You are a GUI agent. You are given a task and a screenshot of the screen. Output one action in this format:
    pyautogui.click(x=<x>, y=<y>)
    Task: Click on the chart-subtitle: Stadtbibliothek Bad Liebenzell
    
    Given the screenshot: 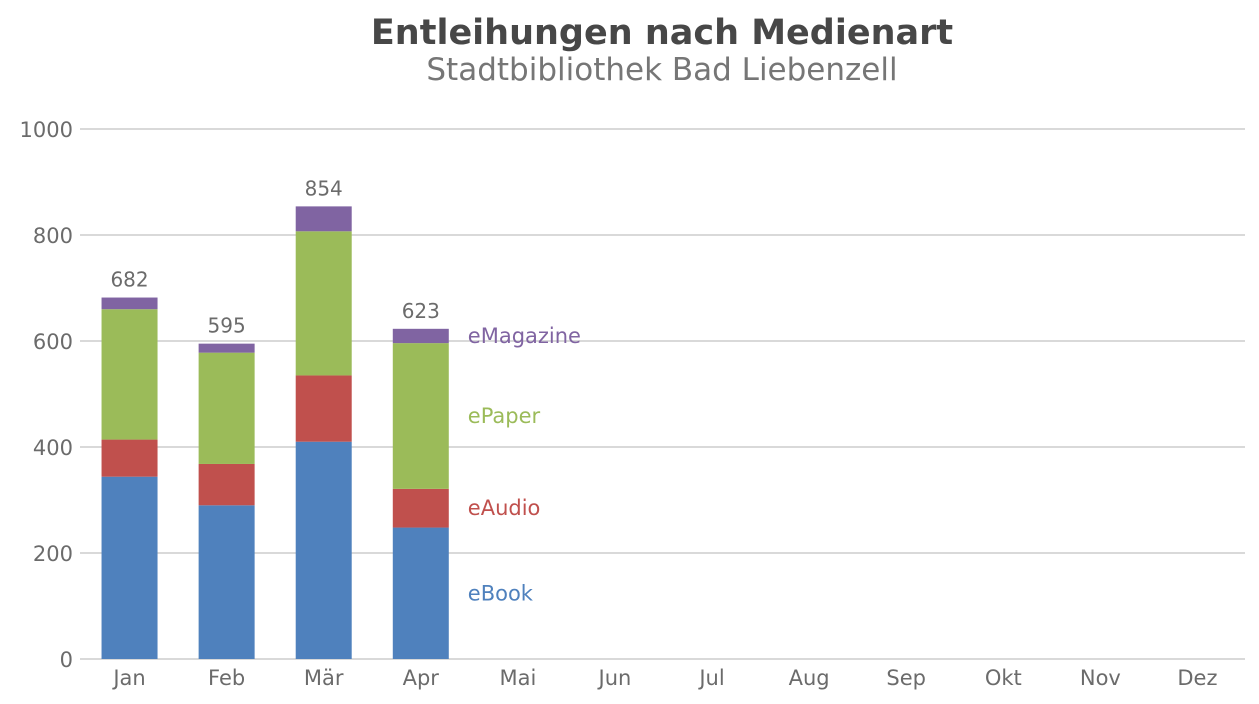 What is the action you would take?
    pyautogui.click(x=661, y=70)
    